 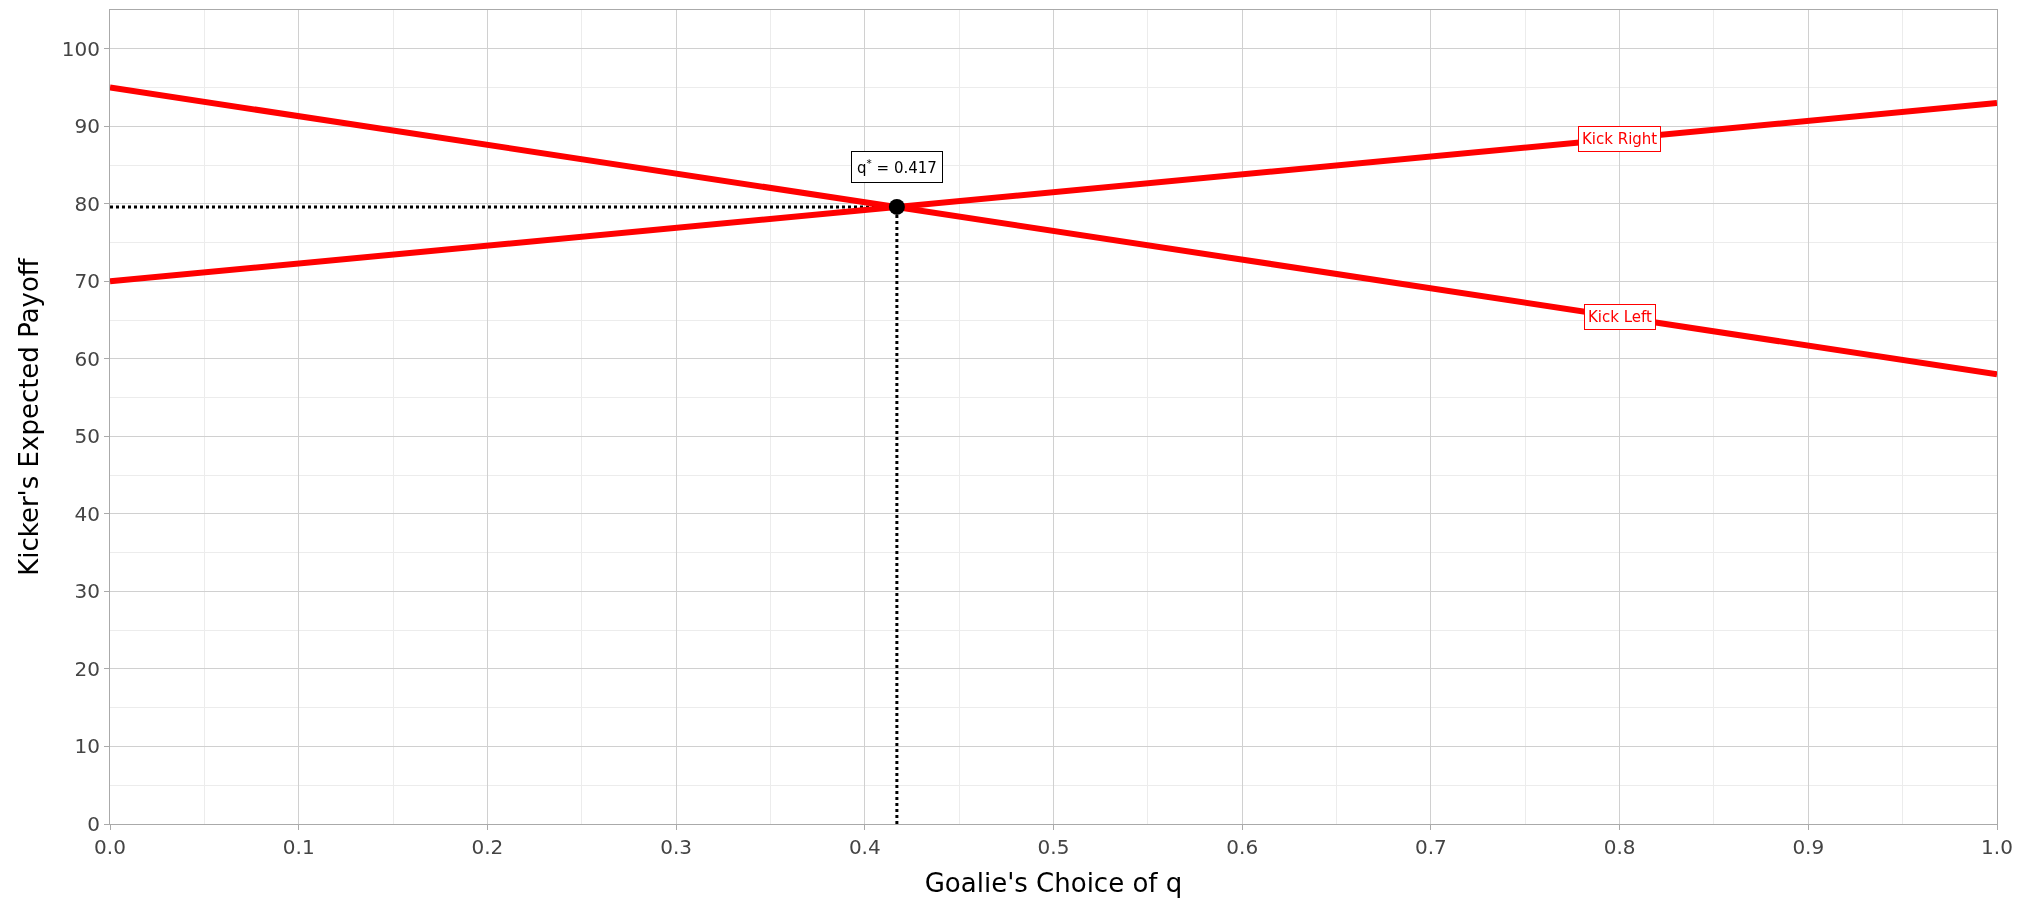 What do you see at coordinates (676, 847) in the screenshot?
I see `x-tick-label: 0.3` at bounding box center [676, 847].